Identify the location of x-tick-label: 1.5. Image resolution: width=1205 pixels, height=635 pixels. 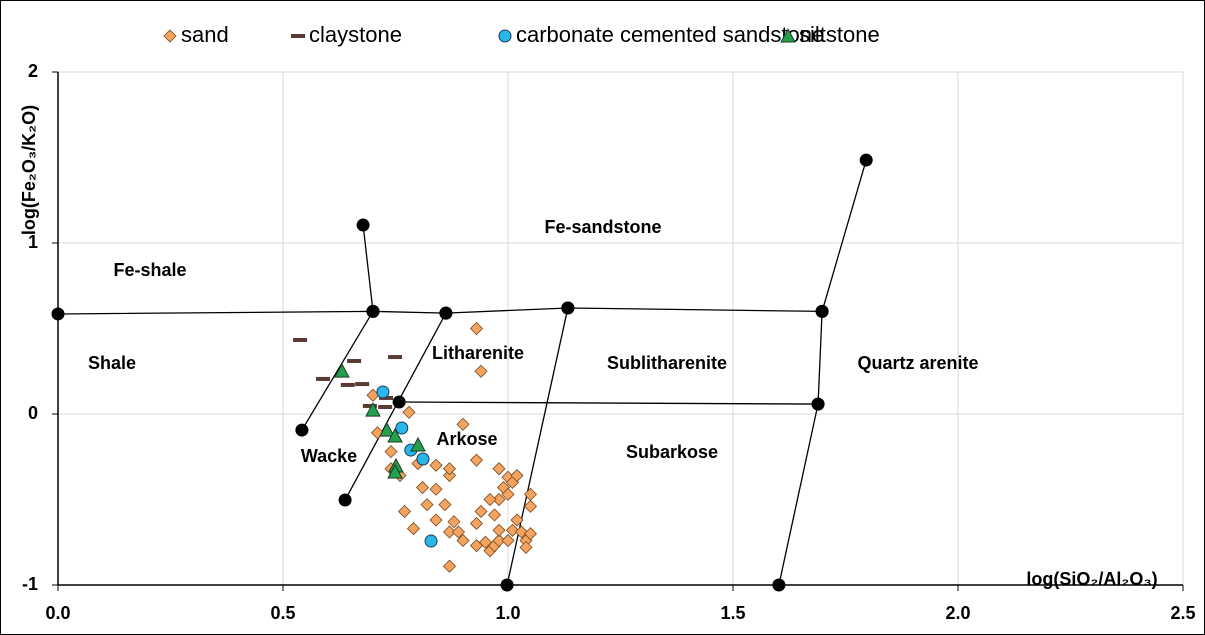
(732, 613).